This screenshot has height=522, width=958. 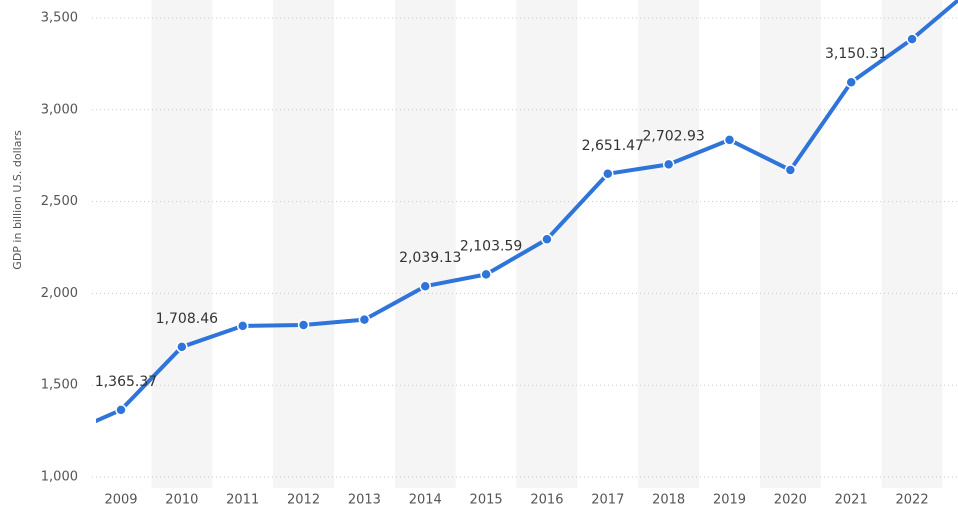 I want to click on x-tick-label: 2019, so click(x=729, y=500).